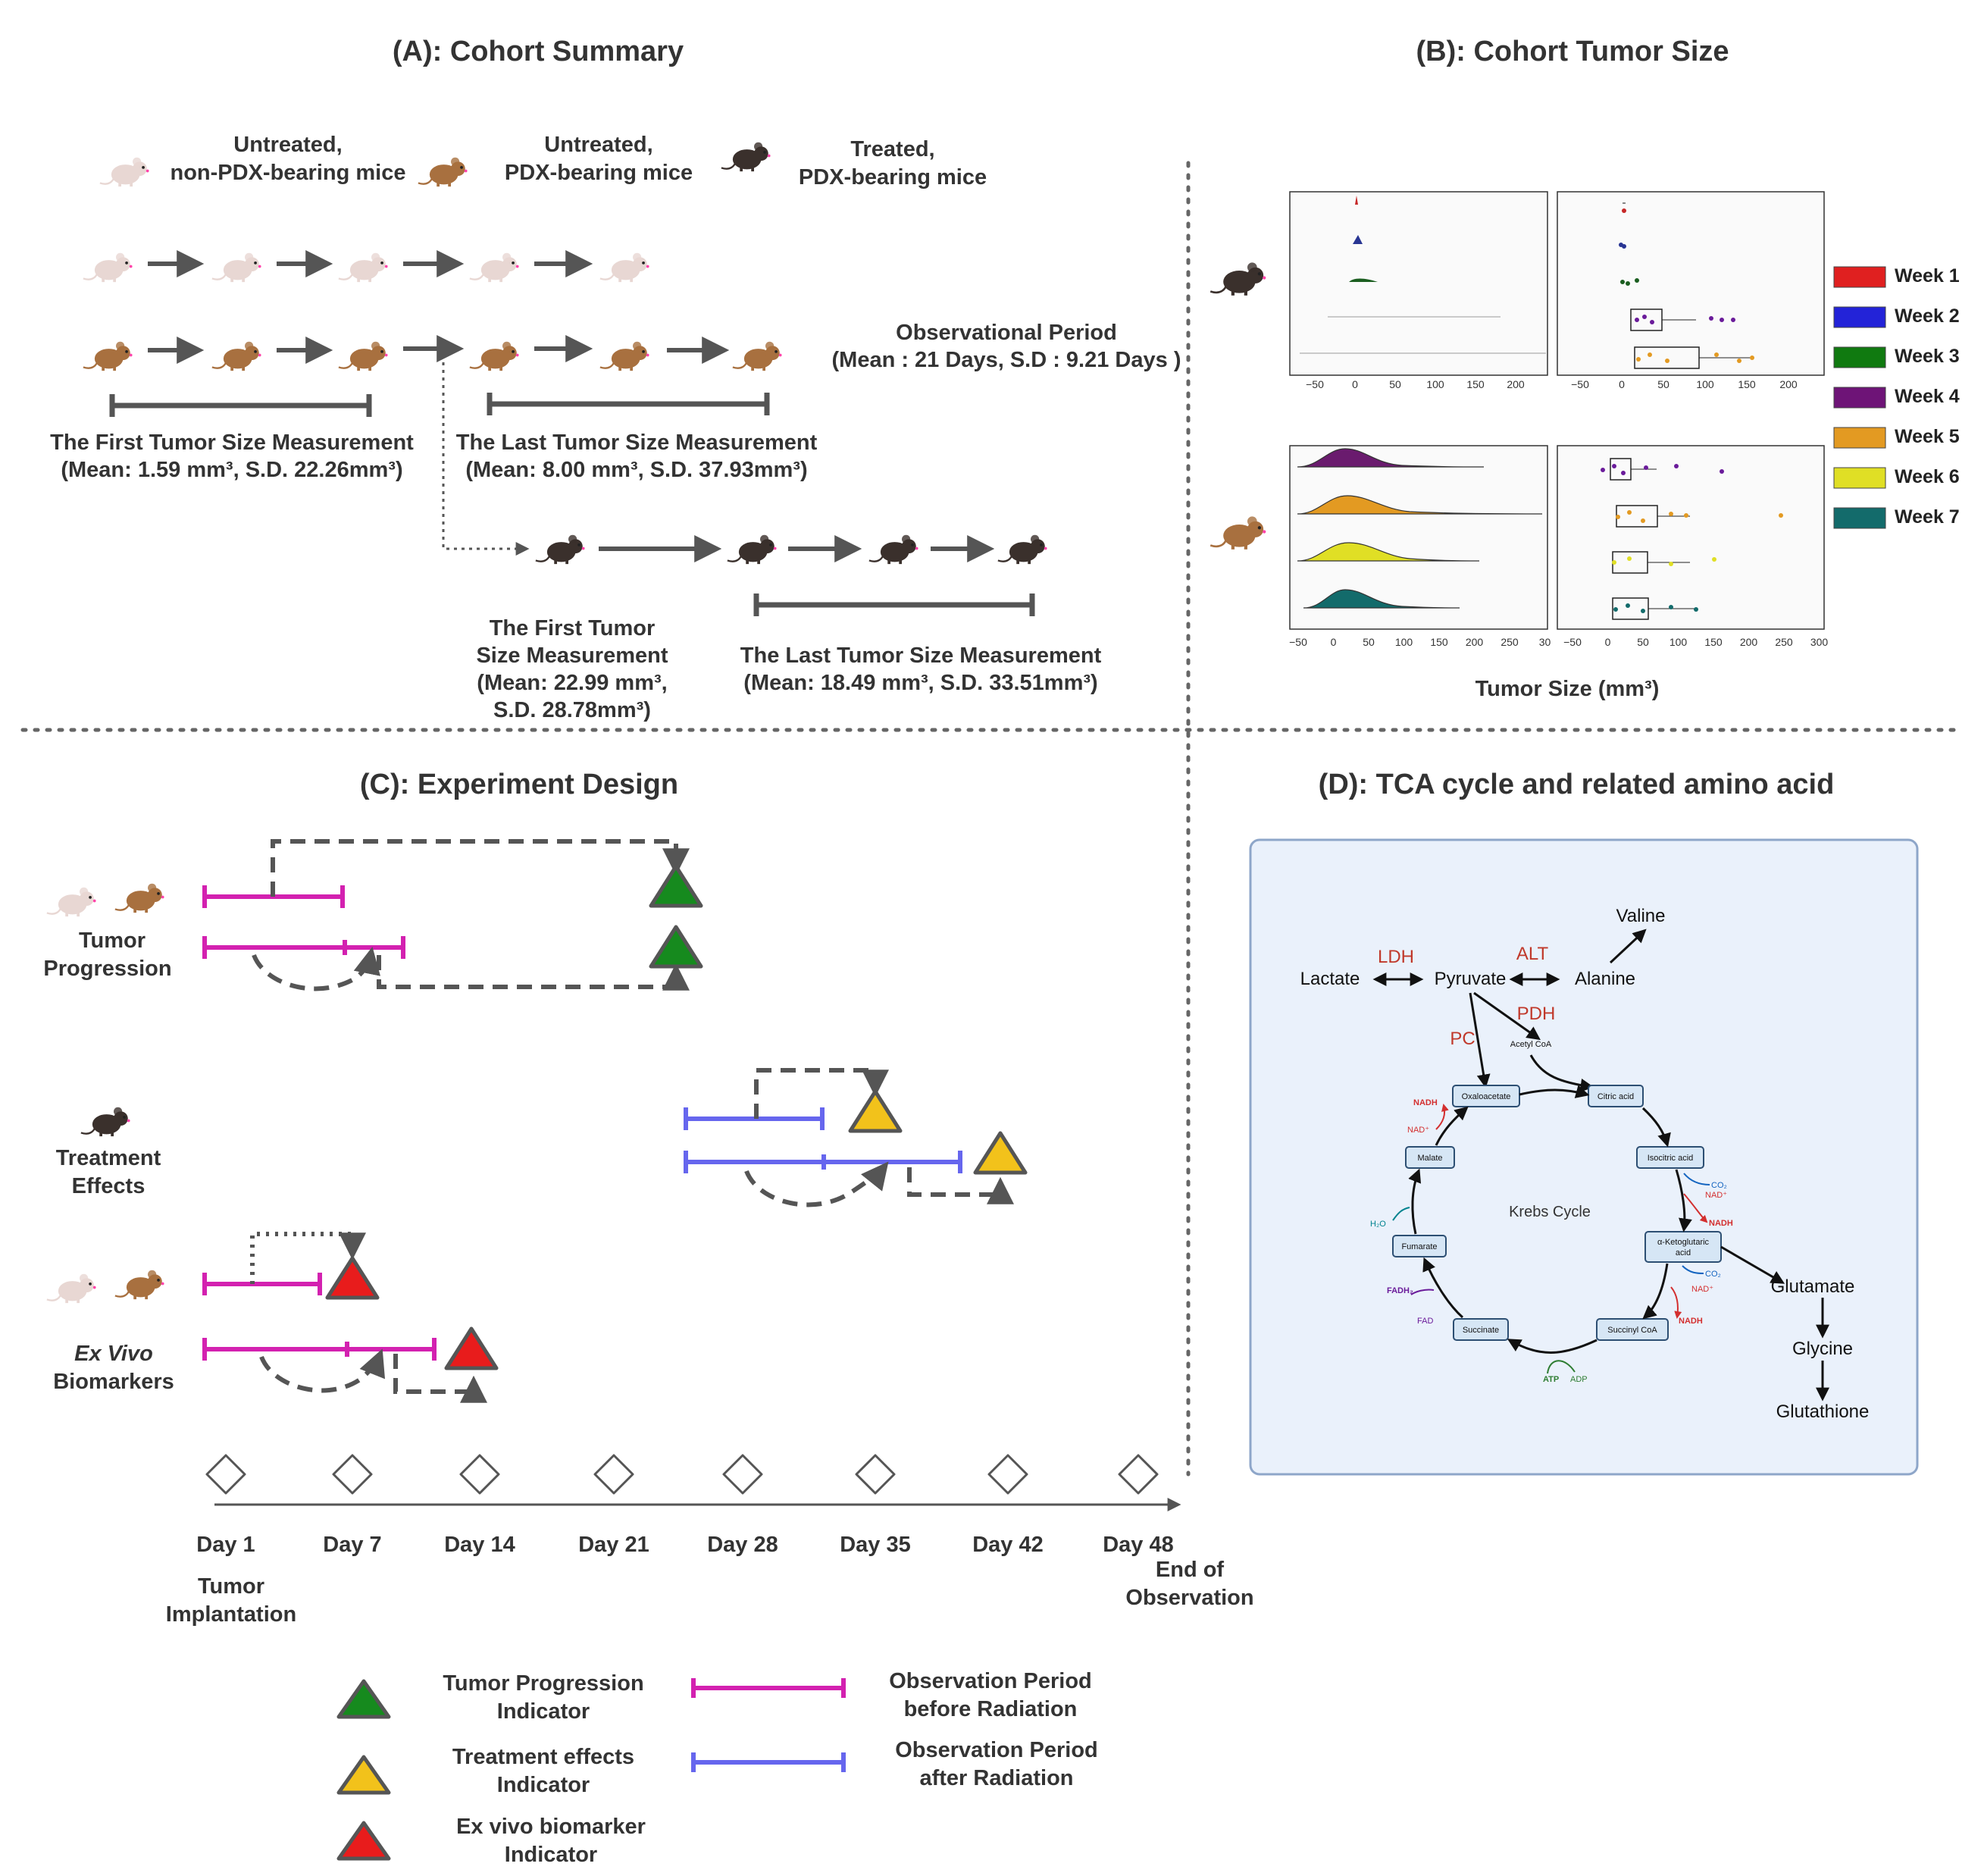 This screenshot has height=1876, width=1984. I want to click on fumarate-text: Fumarate, so click(1419, 1246).